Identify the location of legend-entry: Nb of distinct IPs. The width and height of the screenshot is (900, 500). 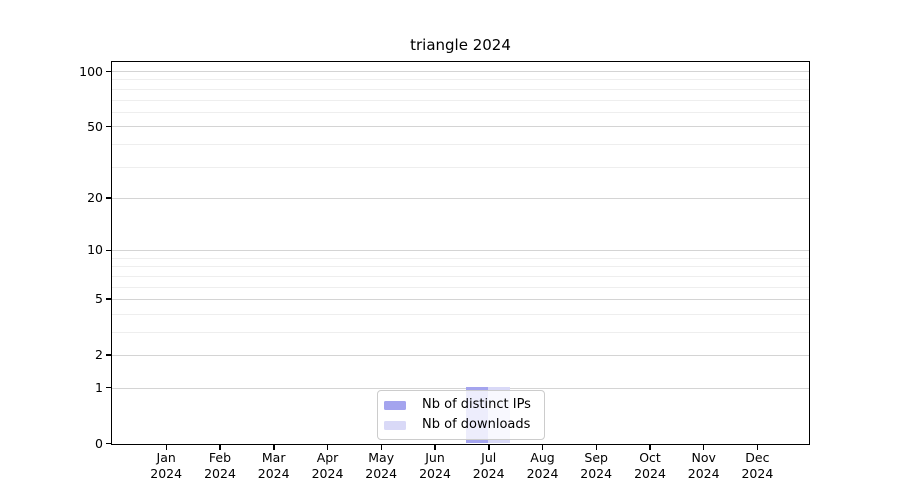
(457, 405).